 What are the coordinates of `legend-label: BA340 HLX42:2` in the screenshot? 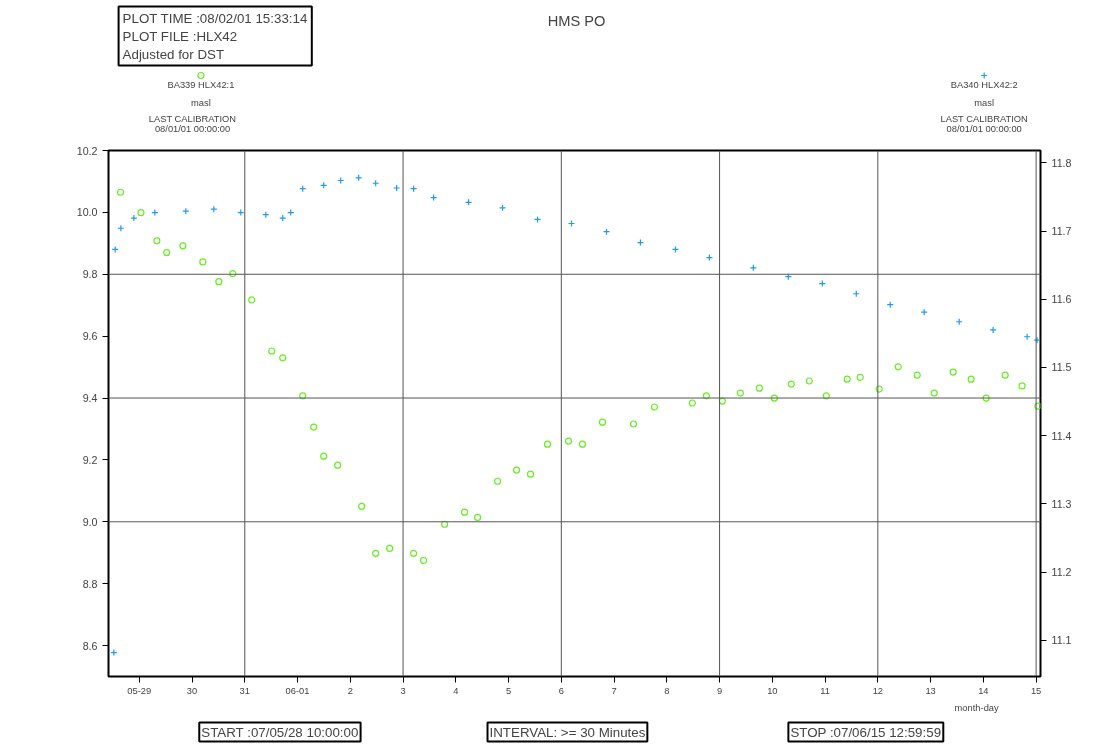 It's located at (984, 84).